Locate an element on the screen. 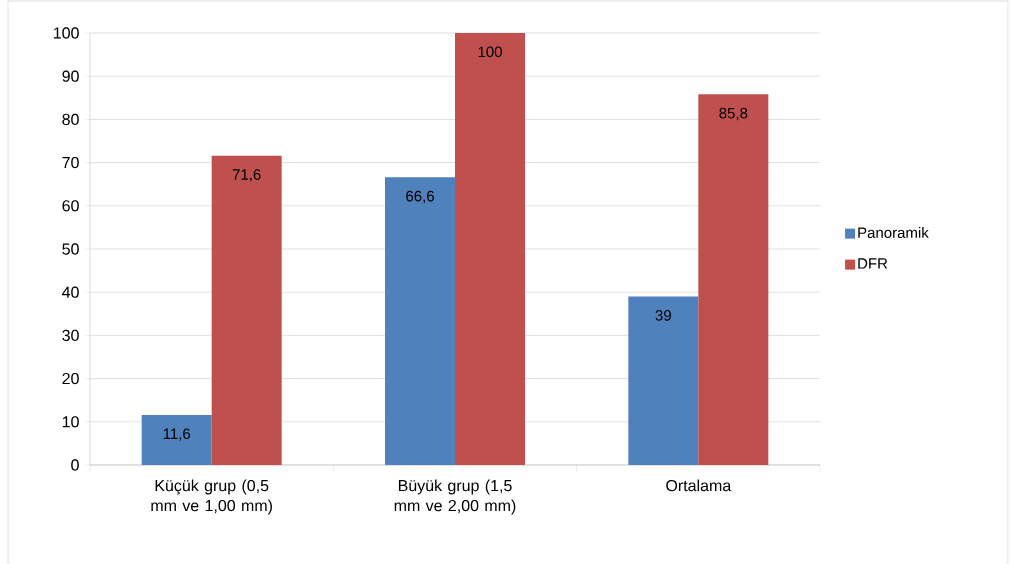  data-label: 85,8 is located at coordinates (733, 114).